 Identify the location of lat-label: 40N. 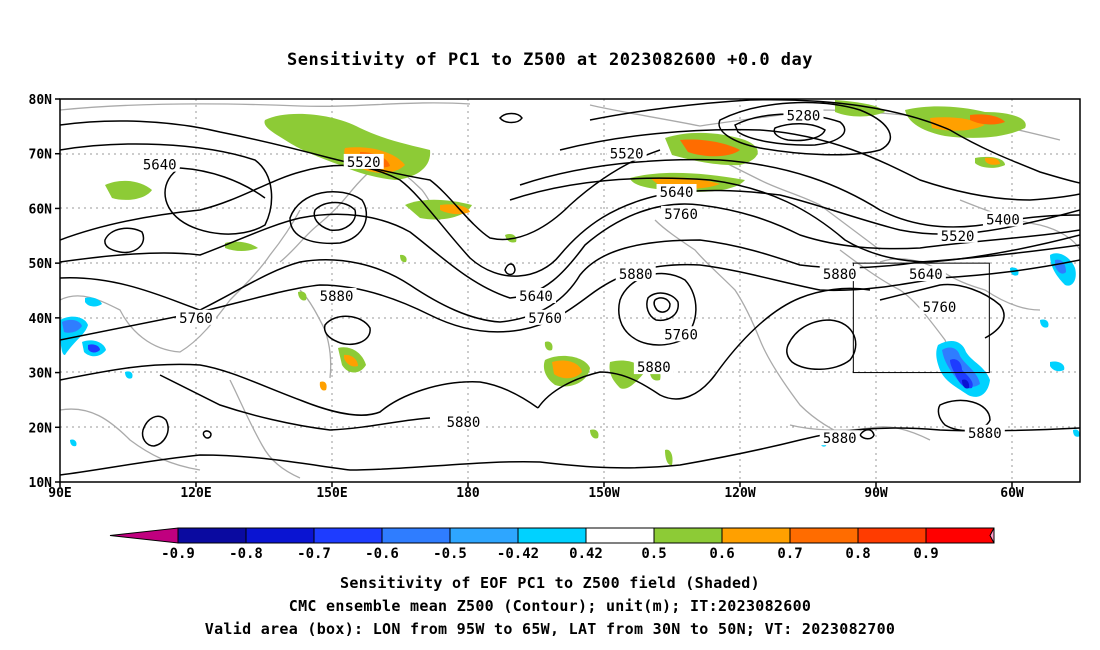
(41, 319).